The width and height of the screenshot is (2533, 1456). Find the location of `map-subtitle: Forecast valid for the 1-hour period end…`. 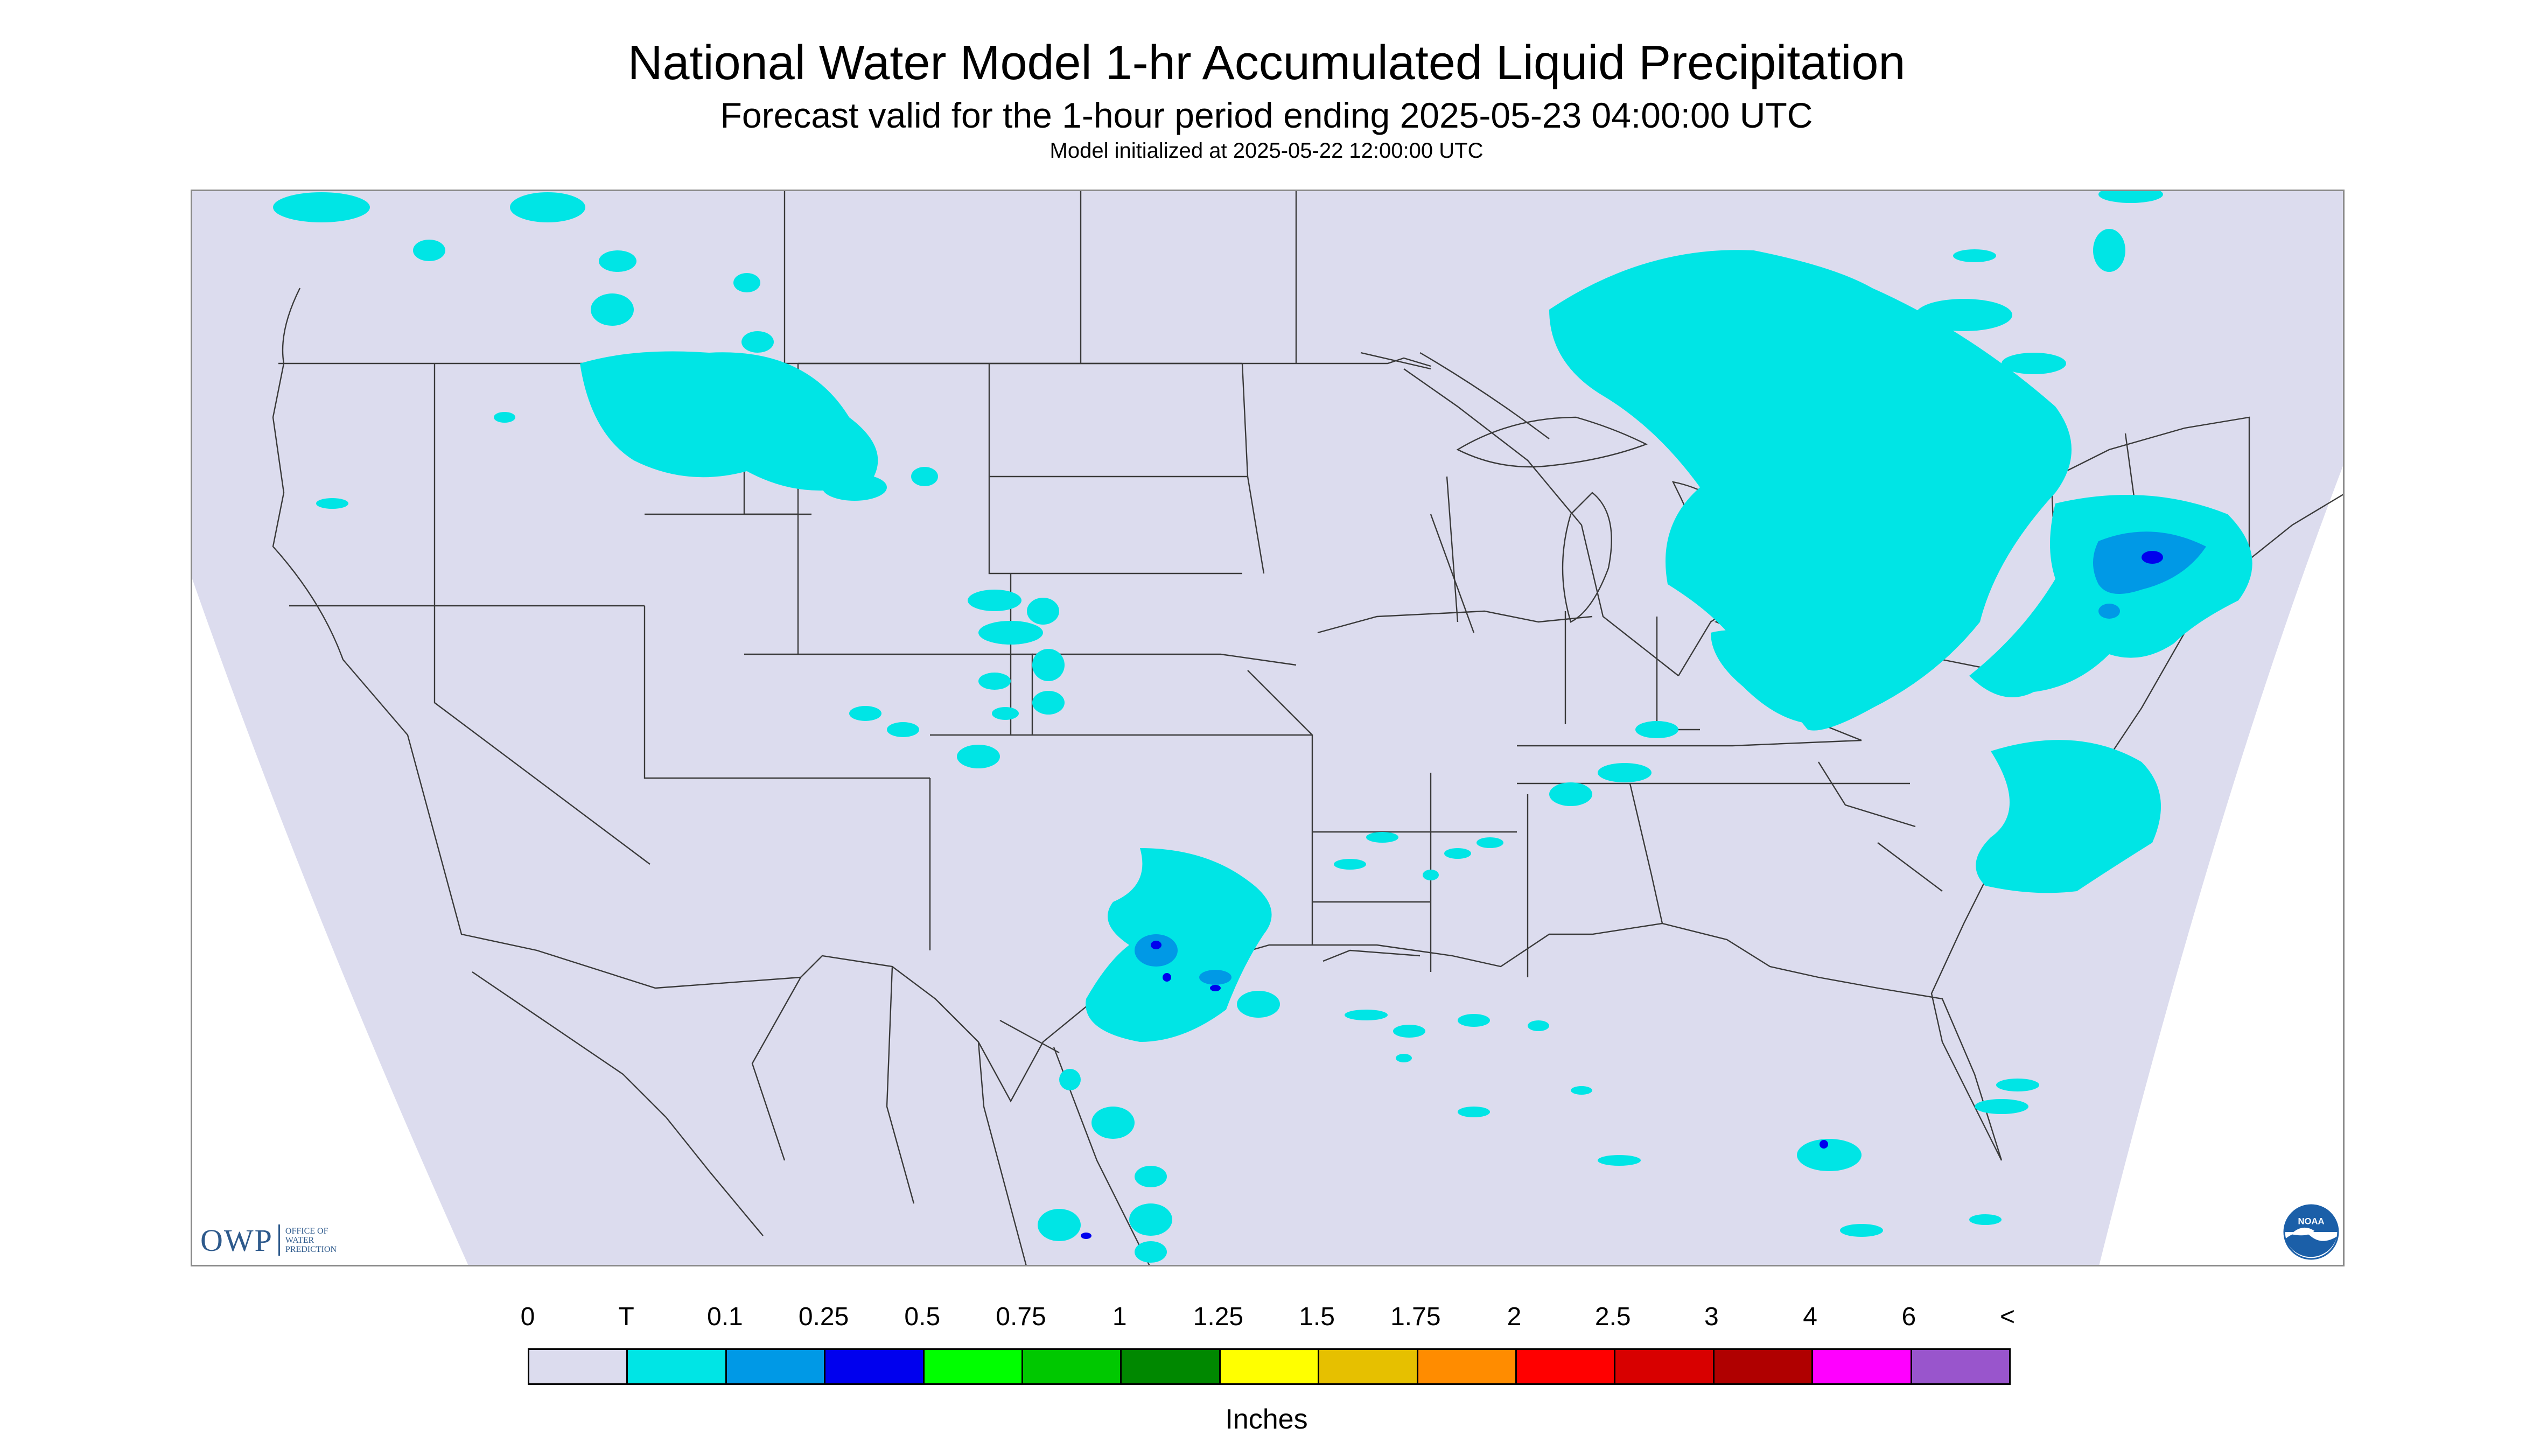

map-subtitle: Forecast valid for the 1-hour period end… is located at coordinates (1266, 115).